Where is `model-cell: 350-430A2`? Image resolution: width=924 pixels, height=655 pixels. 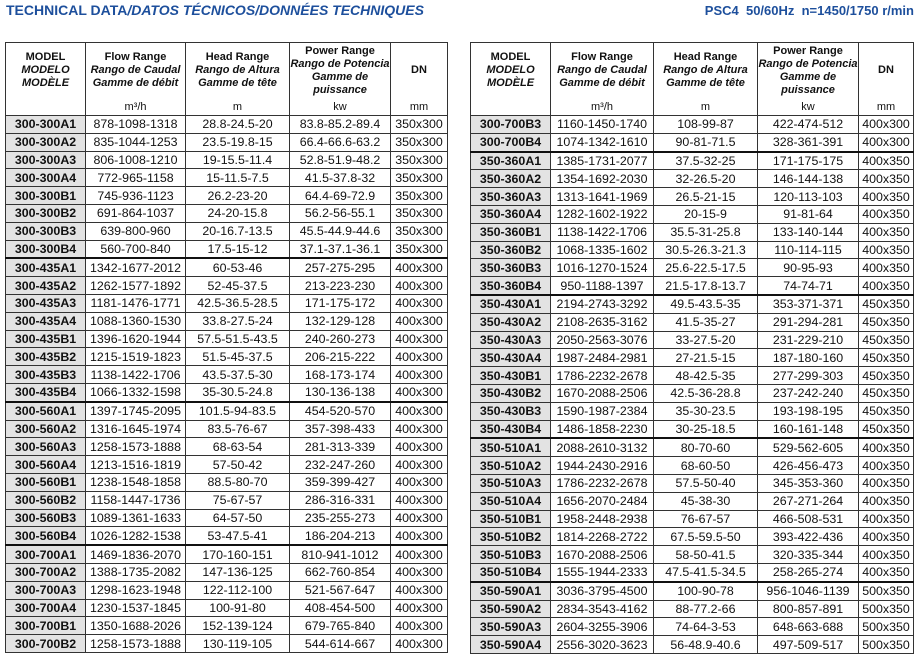 model-cell: 350-430A2 is located at coordinates (510, 322).